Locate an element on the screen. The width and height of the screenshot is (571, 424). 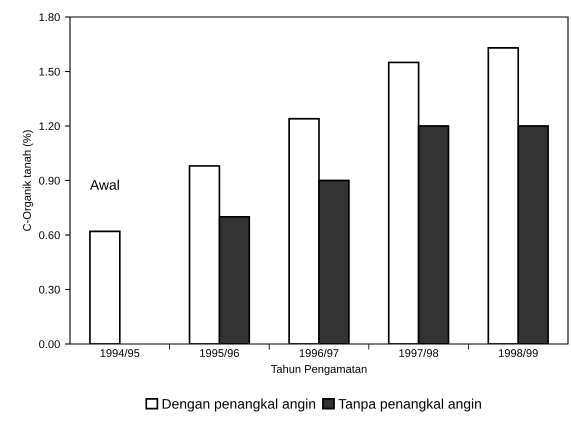
legend-label: Dengan penangkal angin is located at coordinates (239, 405).